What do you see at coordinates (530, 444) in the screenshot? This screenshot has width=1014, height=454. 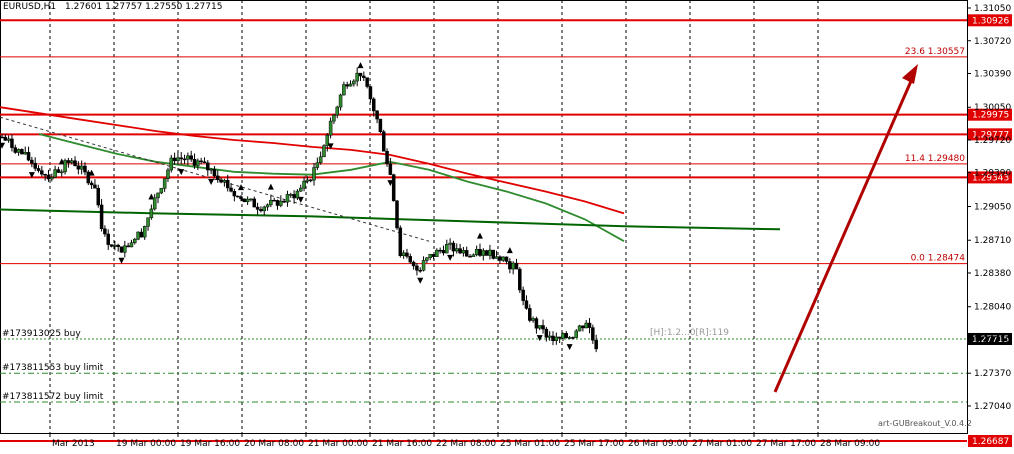 I see `x-tick-label: 25 Mar 01:00` at bounding box center [530, 444].